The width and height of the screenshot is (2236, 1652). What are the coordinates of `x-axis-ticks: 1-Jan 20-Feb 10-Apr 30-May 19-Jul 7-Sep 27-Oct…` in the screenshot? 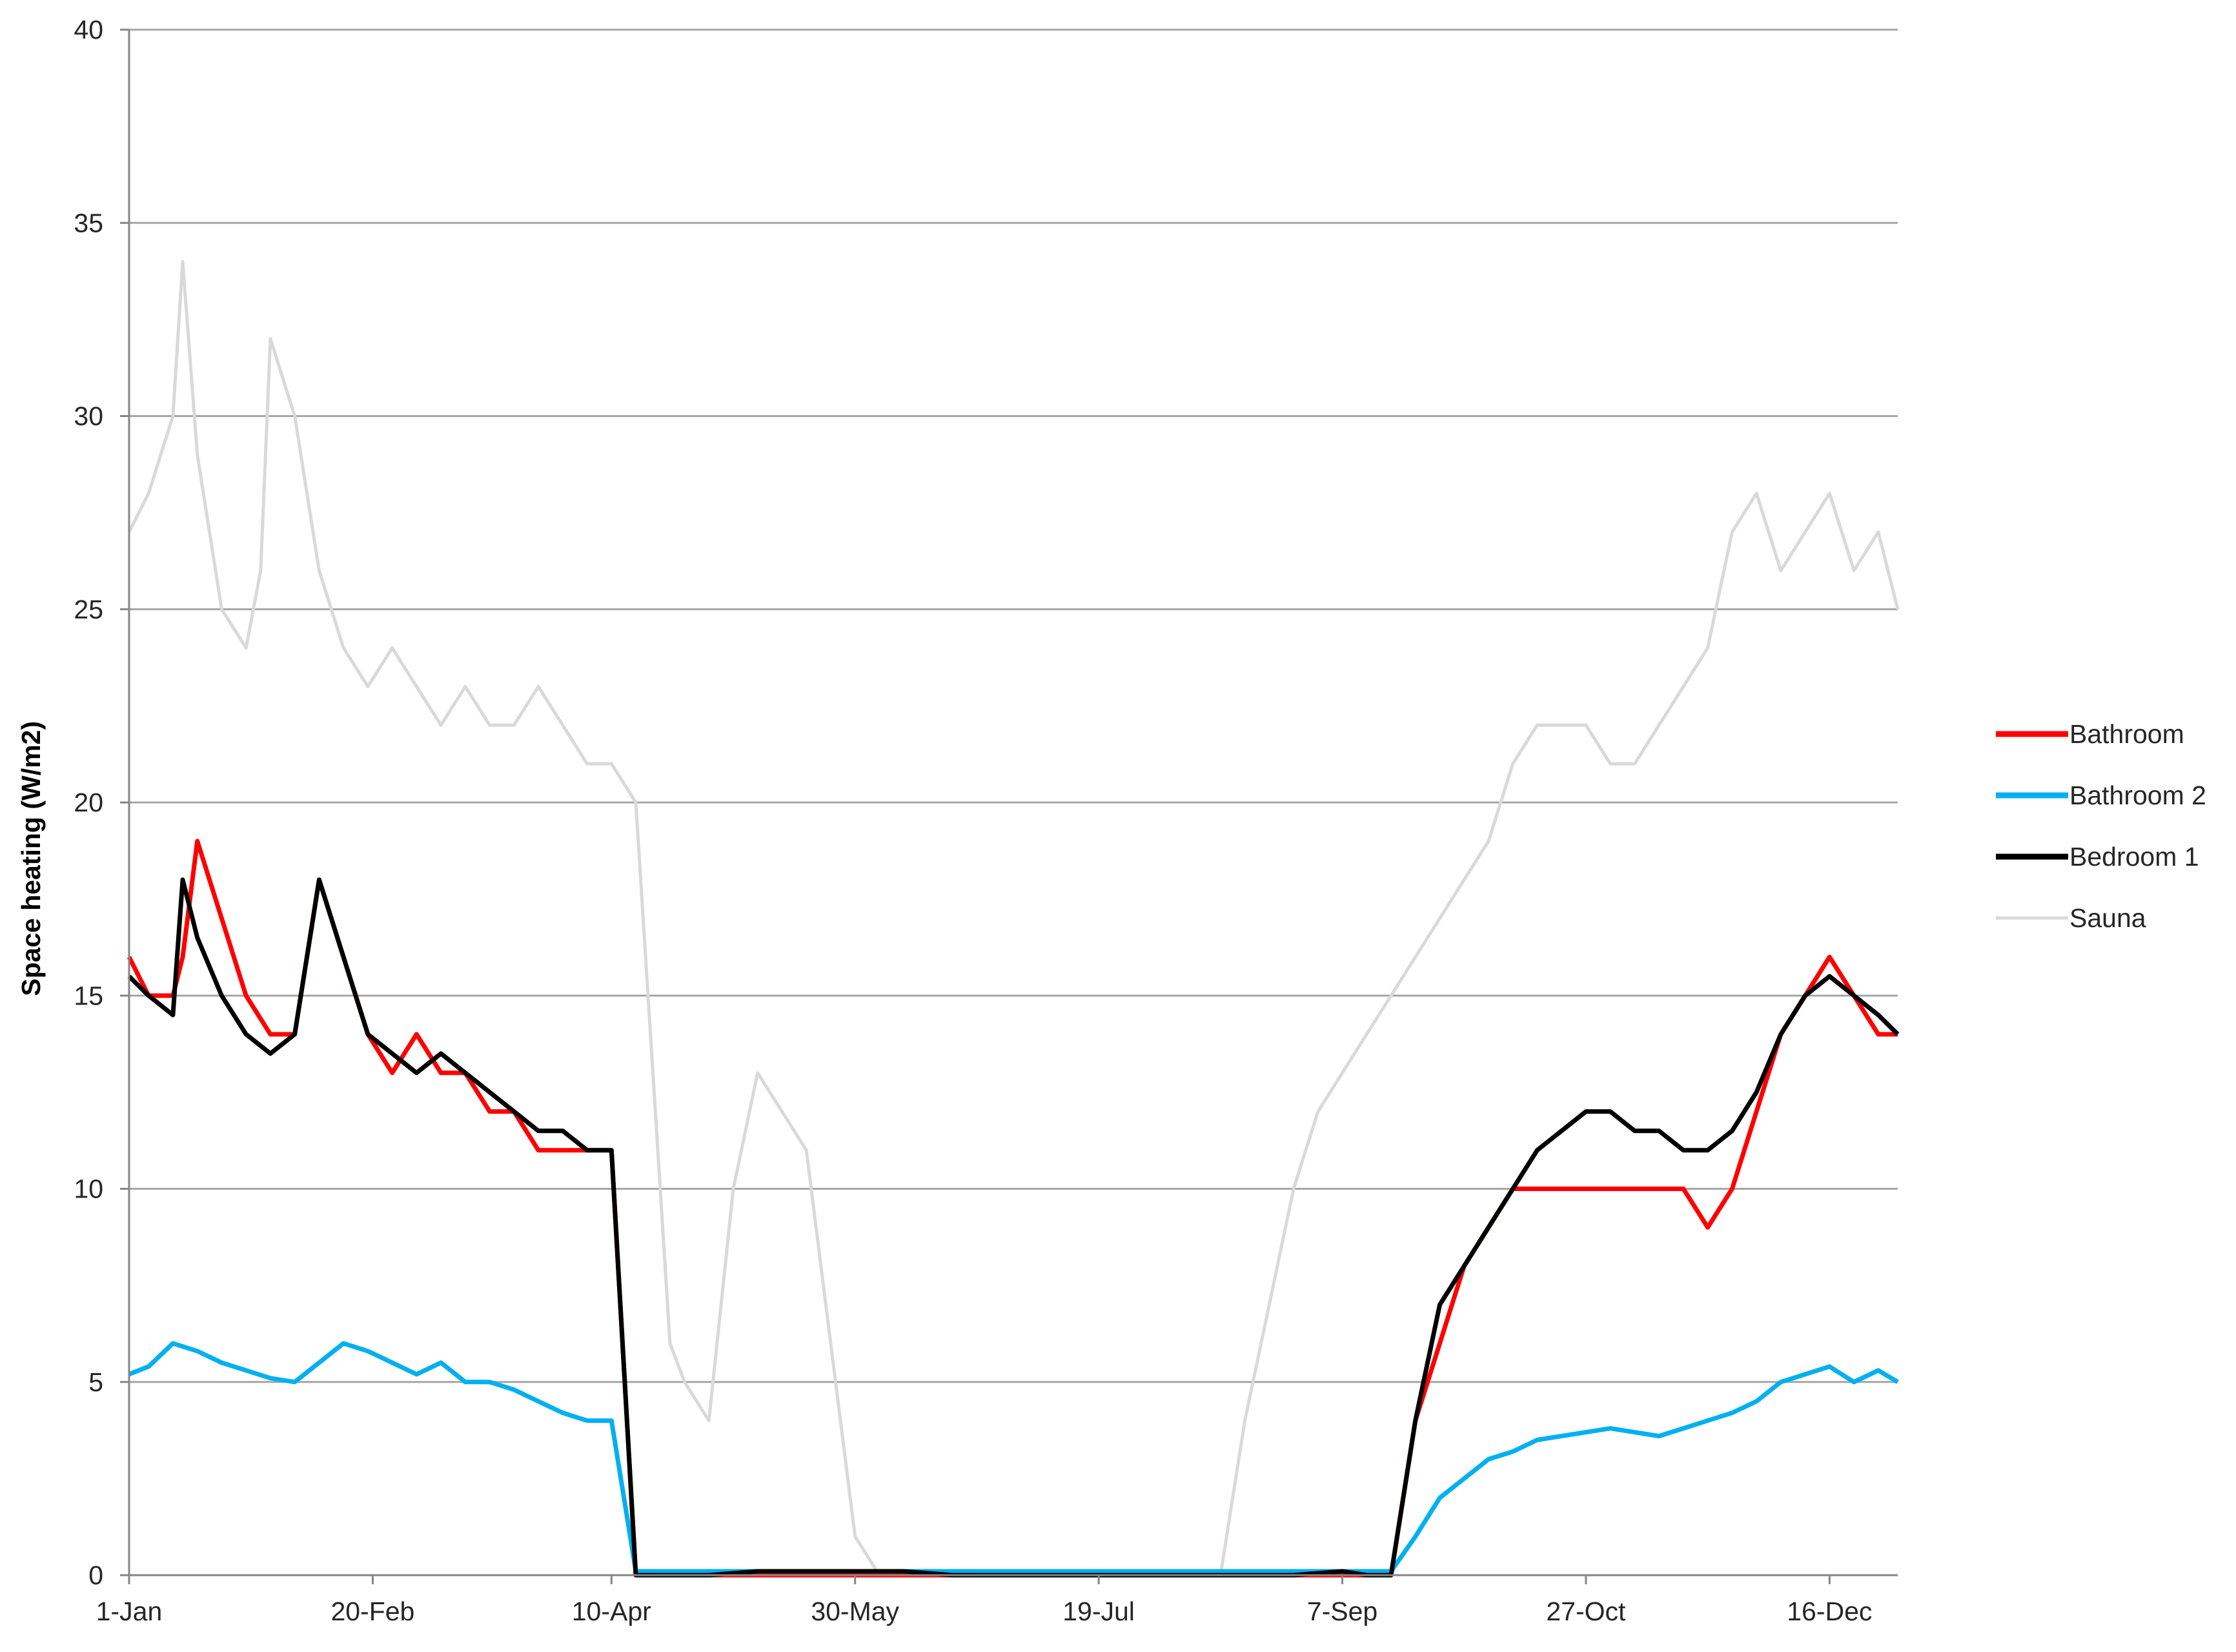 It's located at (984, 1600).